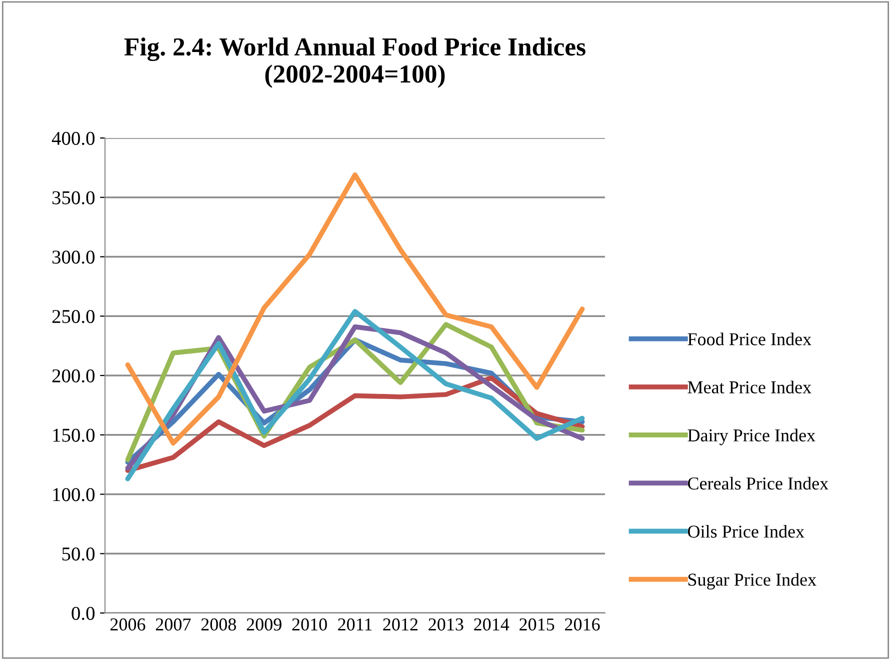  I want to click on x-tick-label: 2016, so click(582, 624).